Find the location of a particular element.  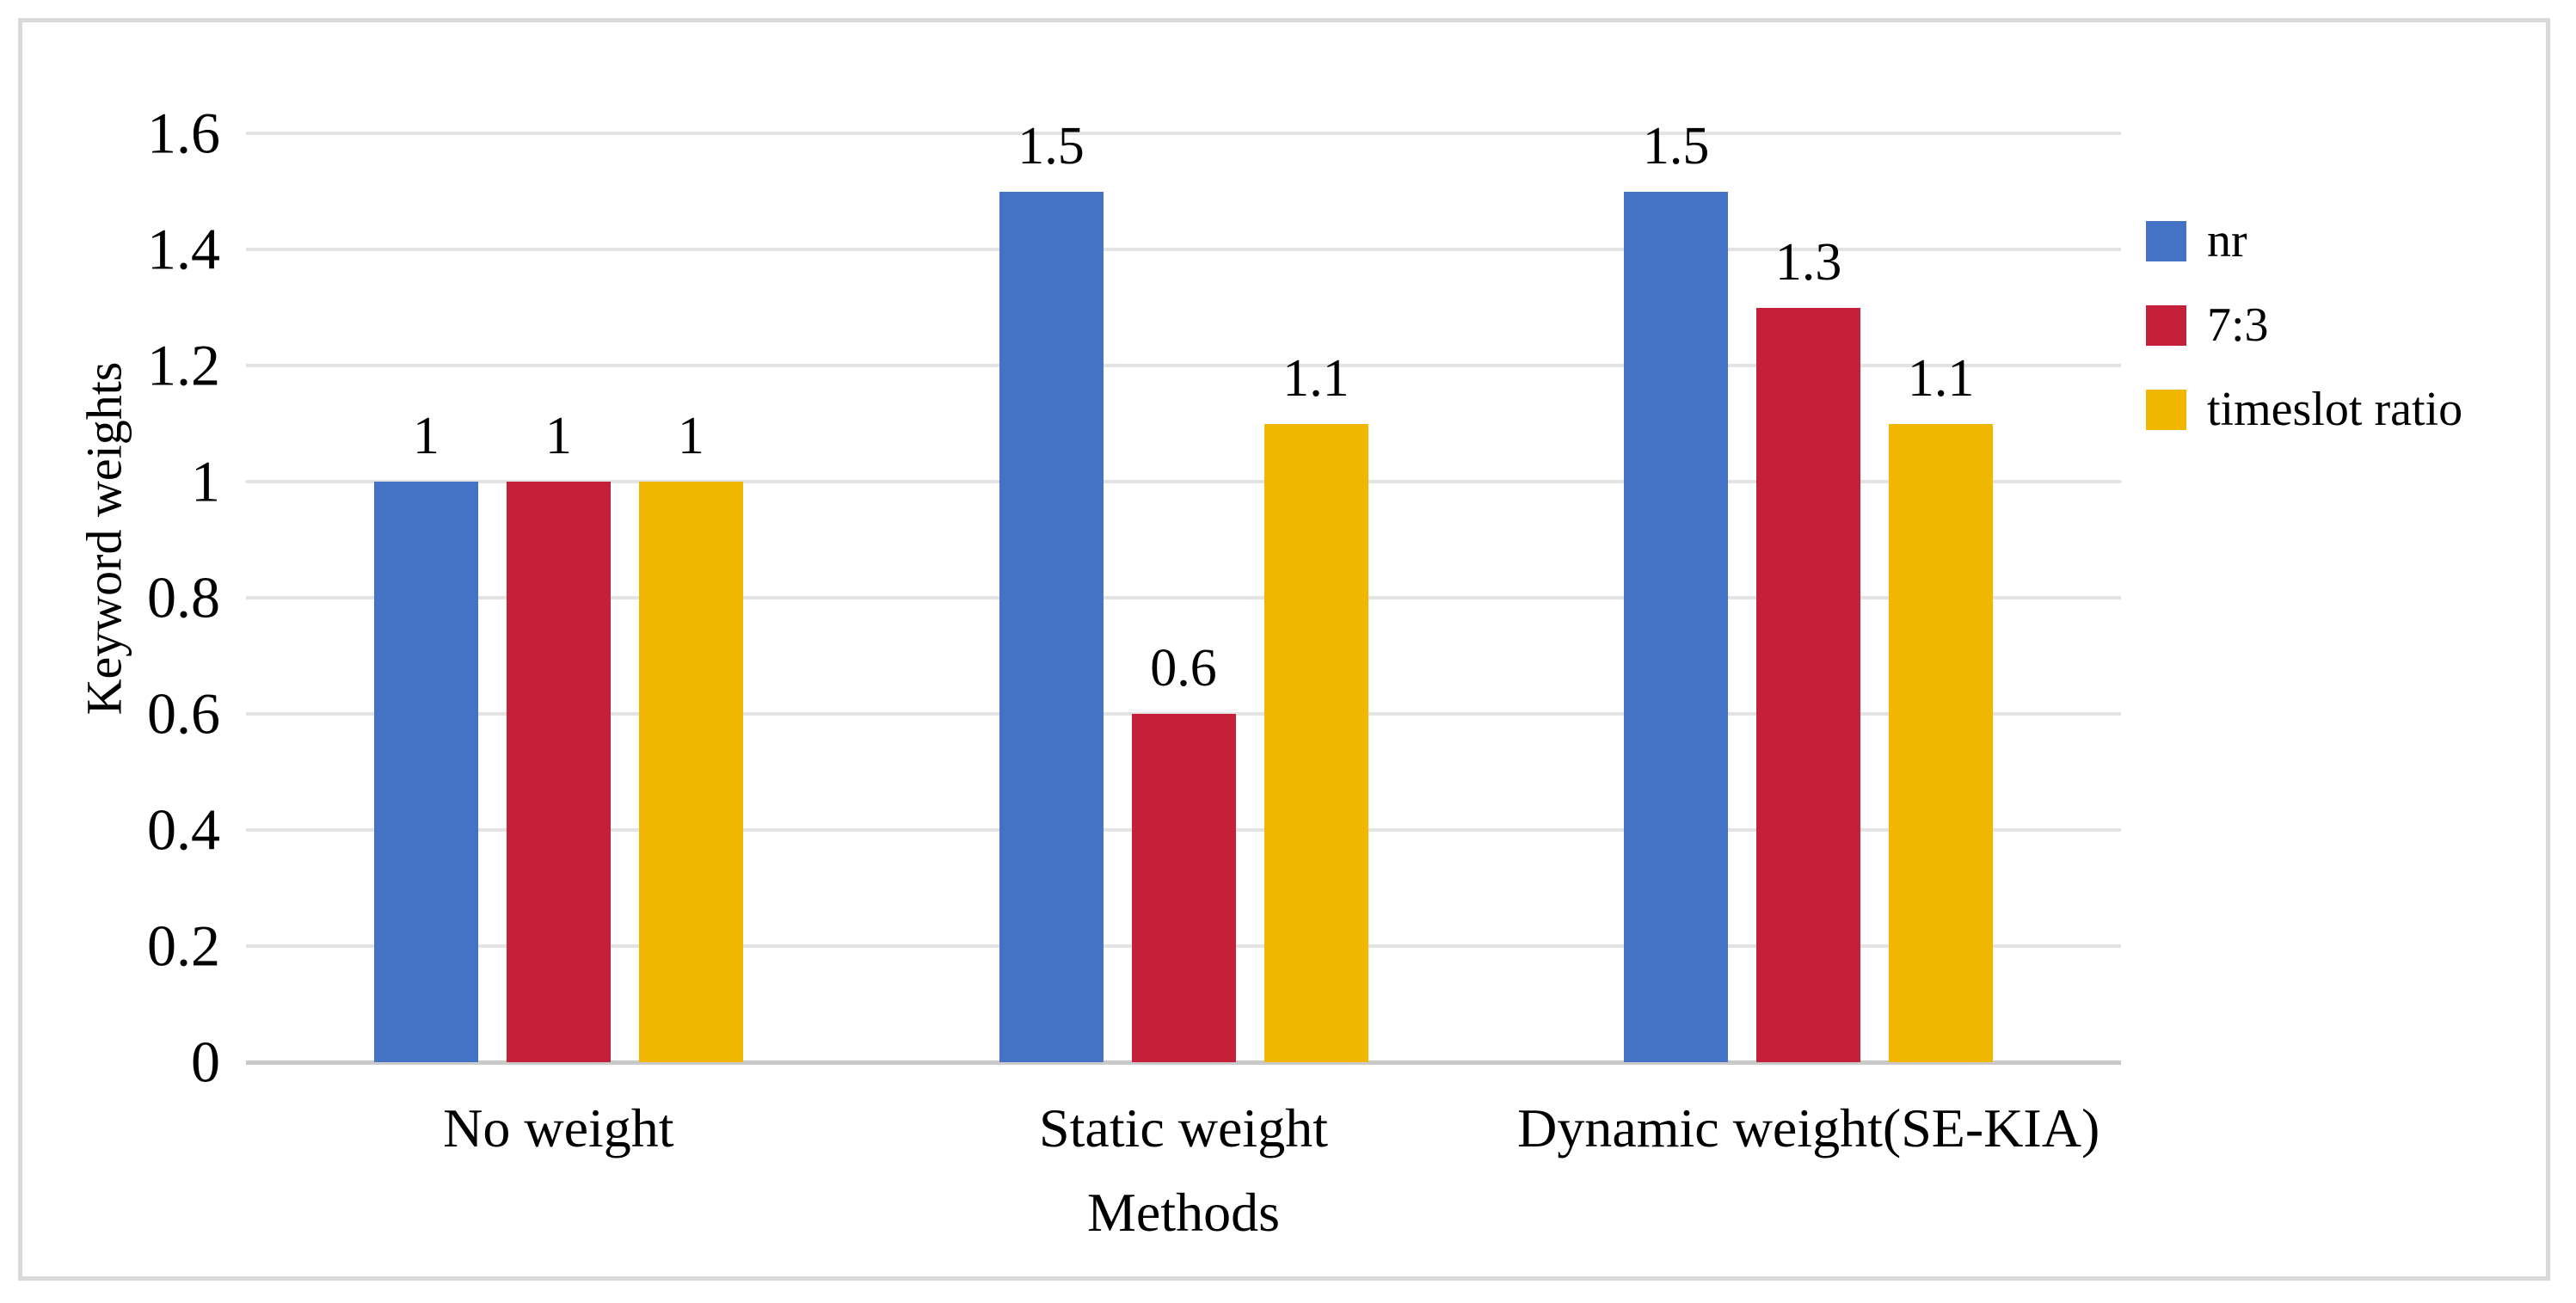

y-tick-label: 1 is located at coordinates (205, 481).